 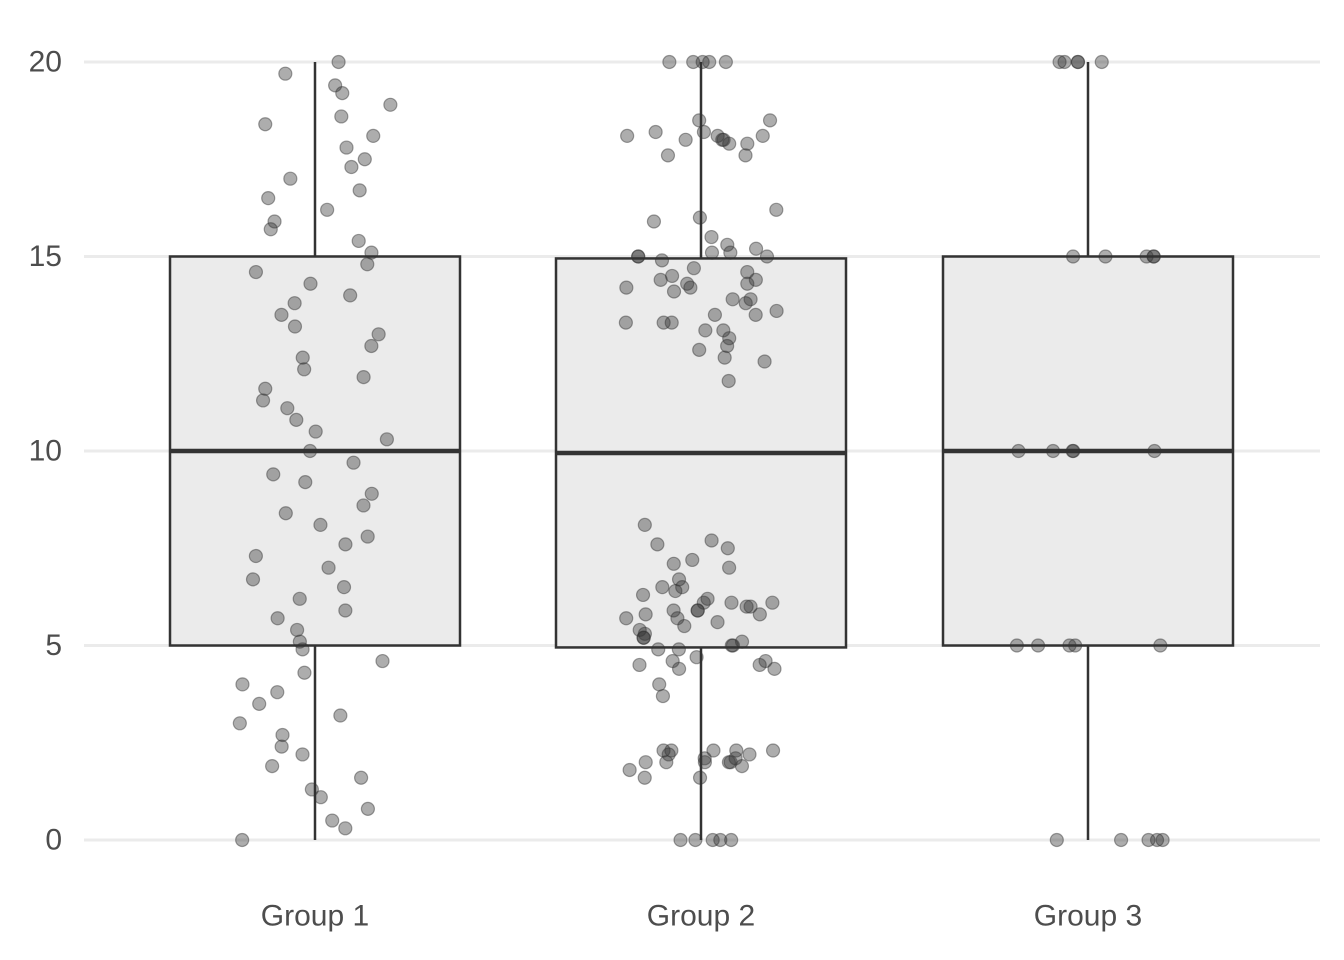 I want to click on y-tick-label-10: 10, so click(x=45, y=451).